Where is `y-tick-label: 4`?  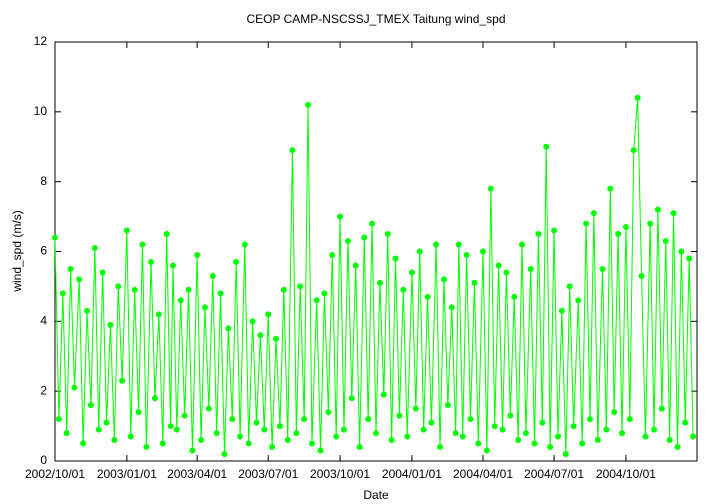
y-tick-label: 4 is located at coordinates (43, 321).